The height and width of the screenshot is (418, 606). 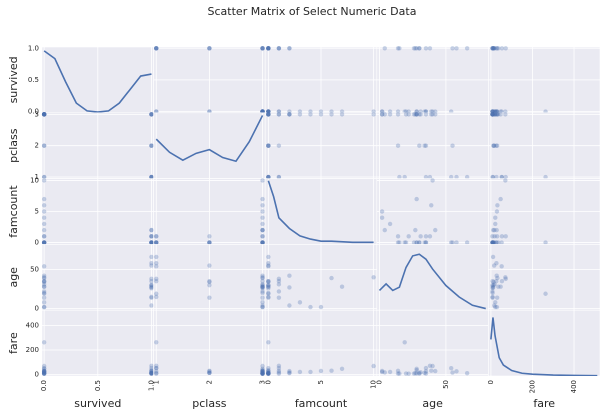 I want to click on x-tick-label: 0.5, so click(x=98, y=385).